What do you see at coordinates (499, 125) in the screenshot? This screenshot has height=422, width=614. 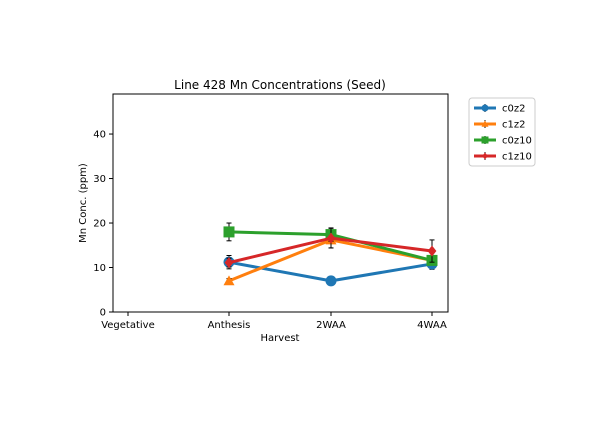 I see `legend-entry-c1z2: c1z2` at bounding box center [499, 125].